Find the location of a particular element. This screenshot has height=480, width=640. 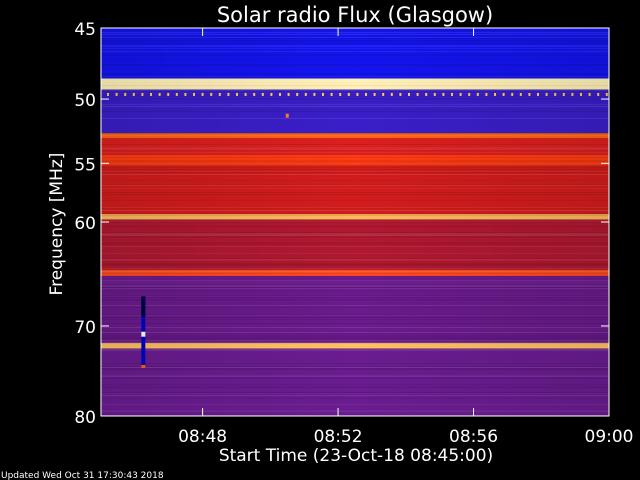

y-tick-label: 60 is located at coordinates (85, 224).